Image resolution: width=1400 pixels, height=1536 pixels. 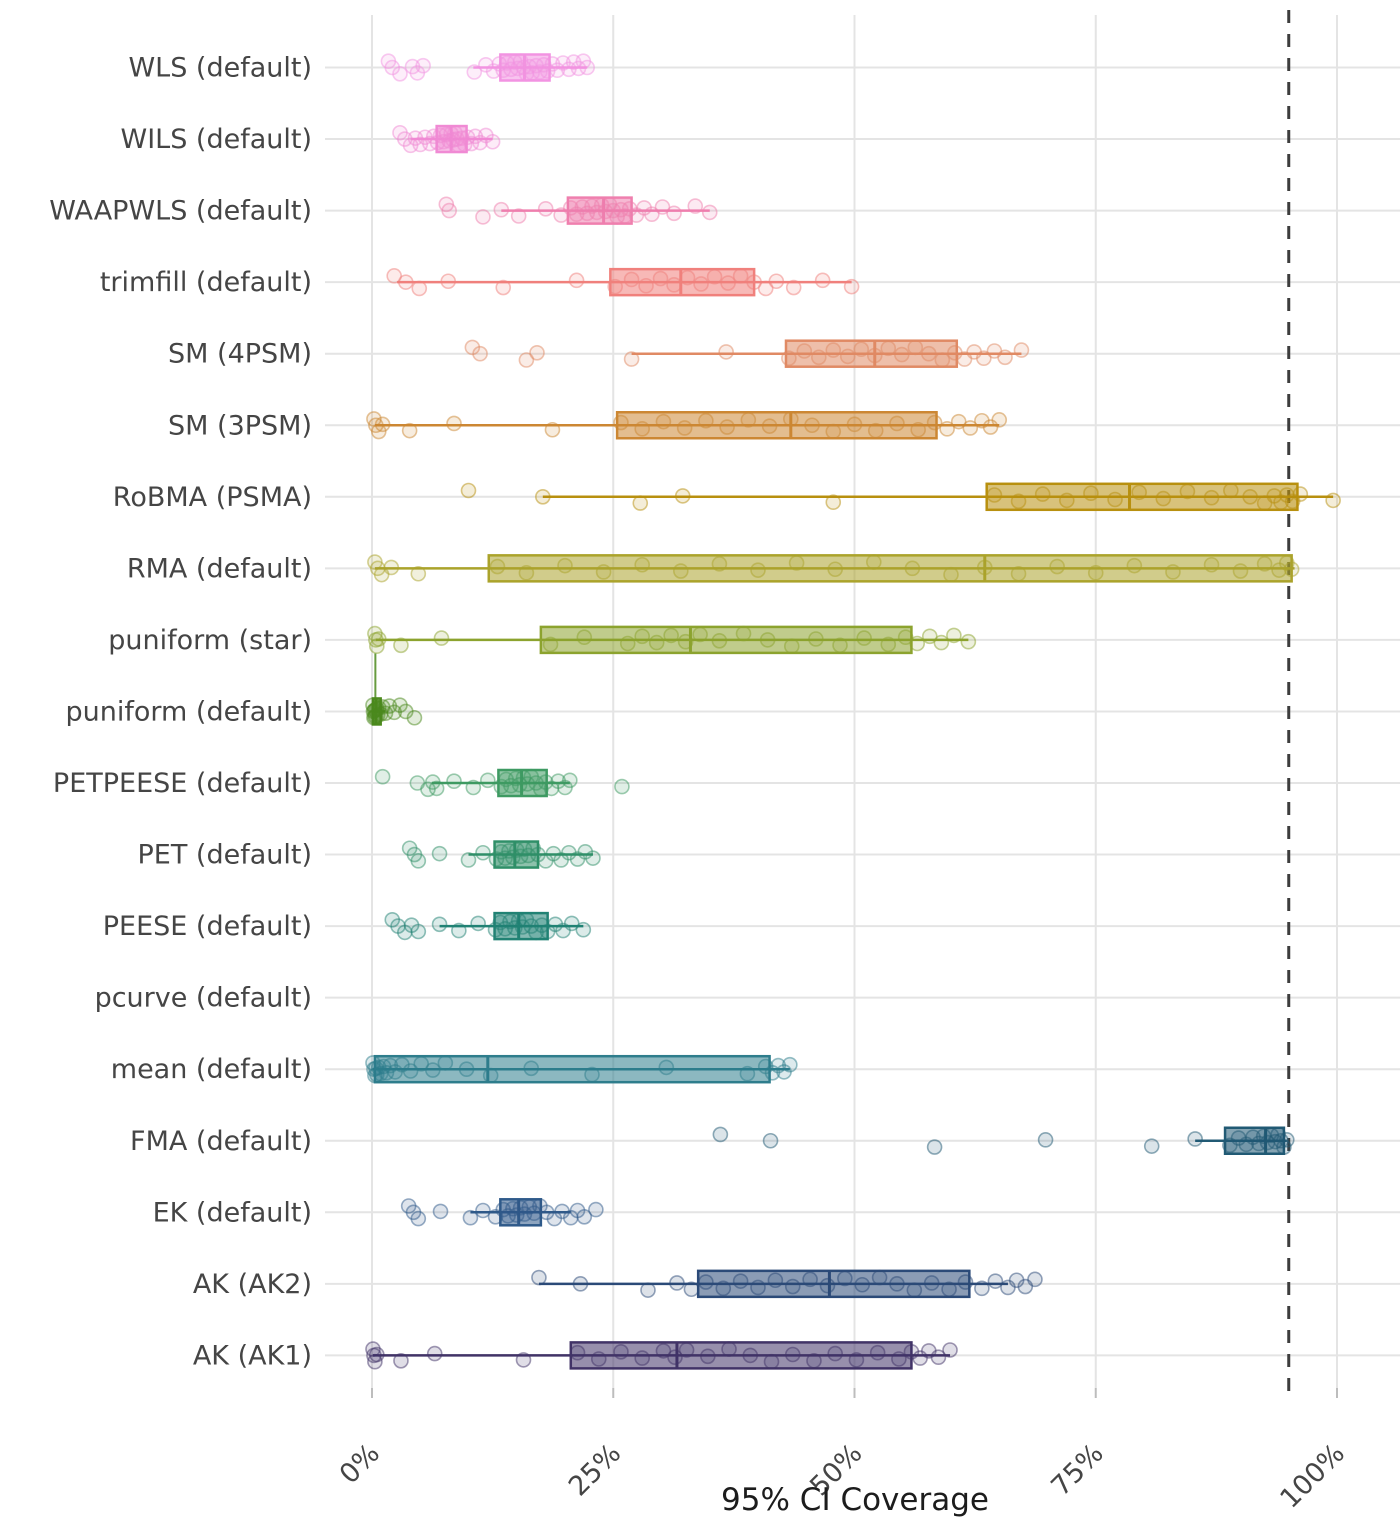 What do you see at coordinates (220, 68) in the screenshot?
I see `y-axis-label: WLS (default)` at bounding box center [220, 68].